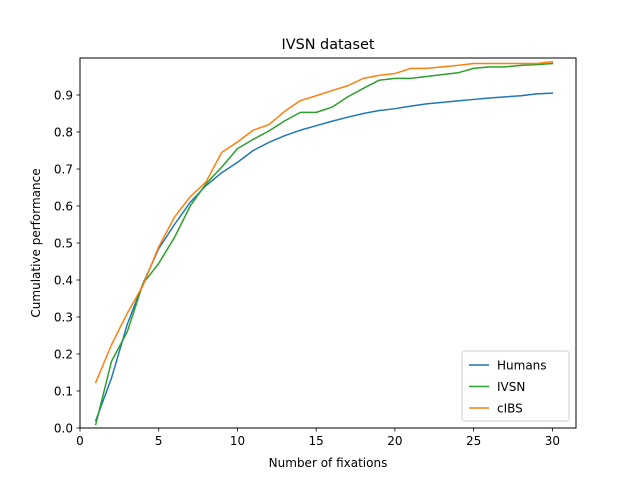 This screenshot has height=480, width=640. What do you see at coordinates (63, 132) in the screenshot?
I see `y-tick-label: 0.8` at bounding box center [63, 132].